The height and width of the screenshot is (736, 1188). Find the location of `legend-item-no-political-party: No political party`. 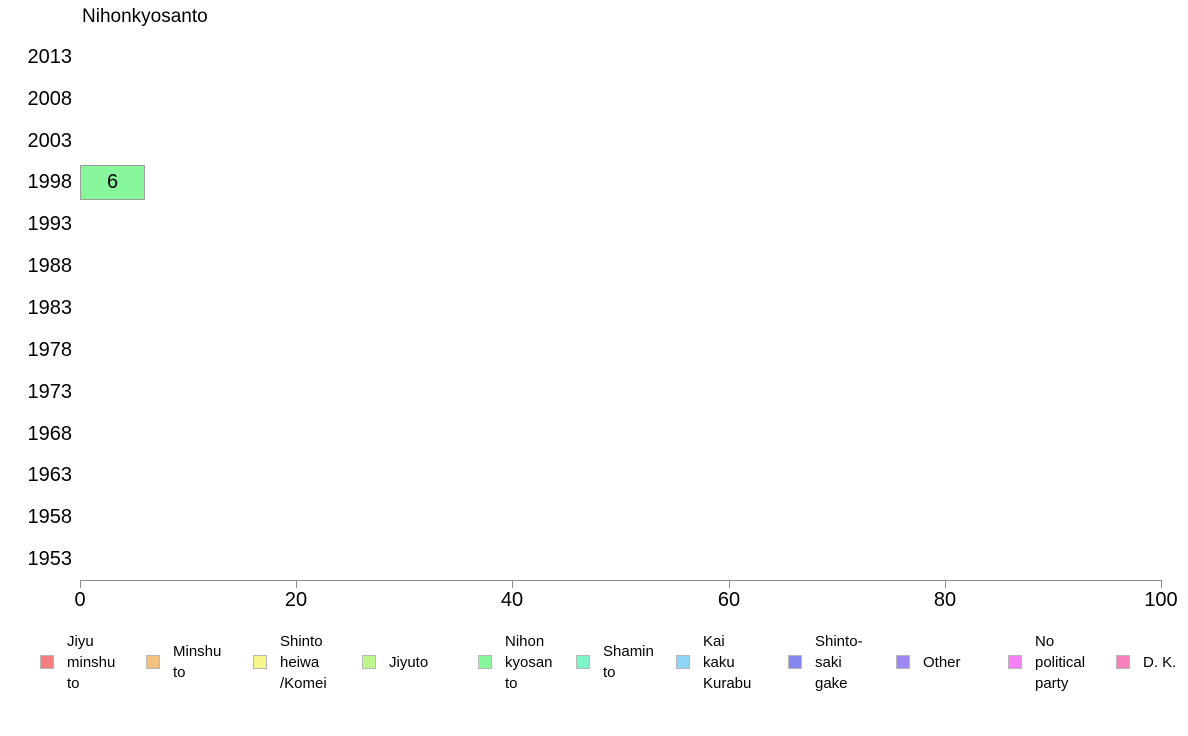

legend-item-no-political-party: No political party is located at coordinates (1046, 662).